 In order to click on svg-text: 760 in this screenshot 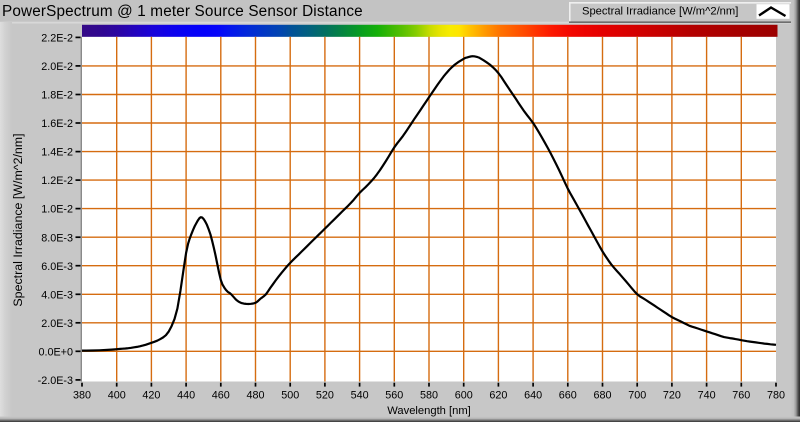, I will do `click(741, 396)`.